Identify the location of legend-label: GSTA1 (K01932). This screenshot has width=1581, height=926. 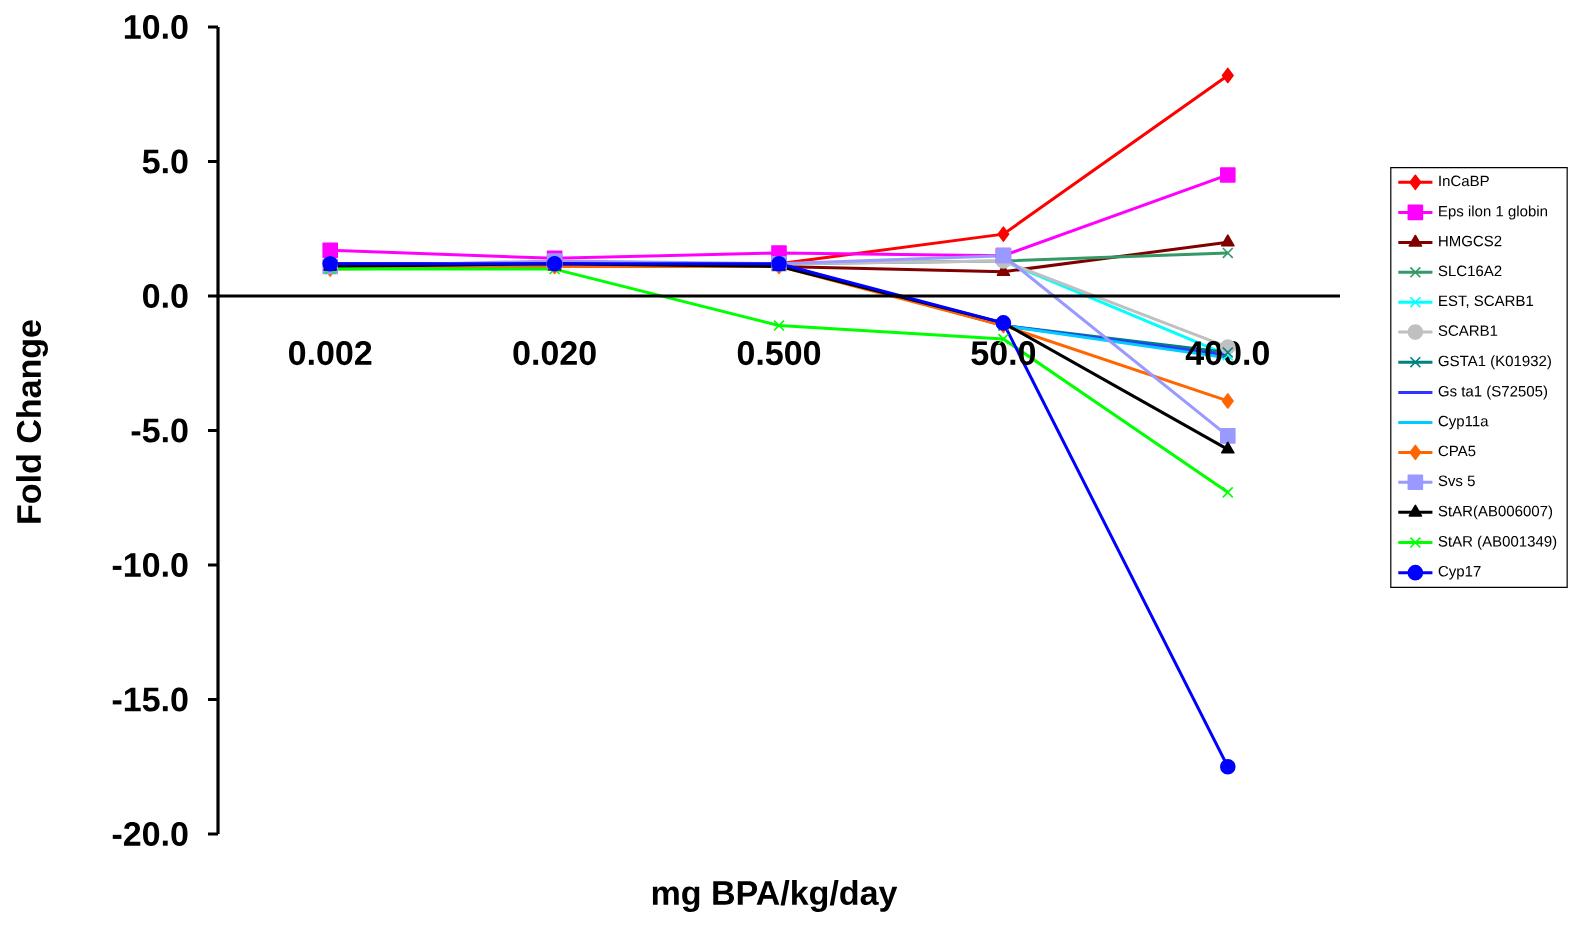
(1494, 362).